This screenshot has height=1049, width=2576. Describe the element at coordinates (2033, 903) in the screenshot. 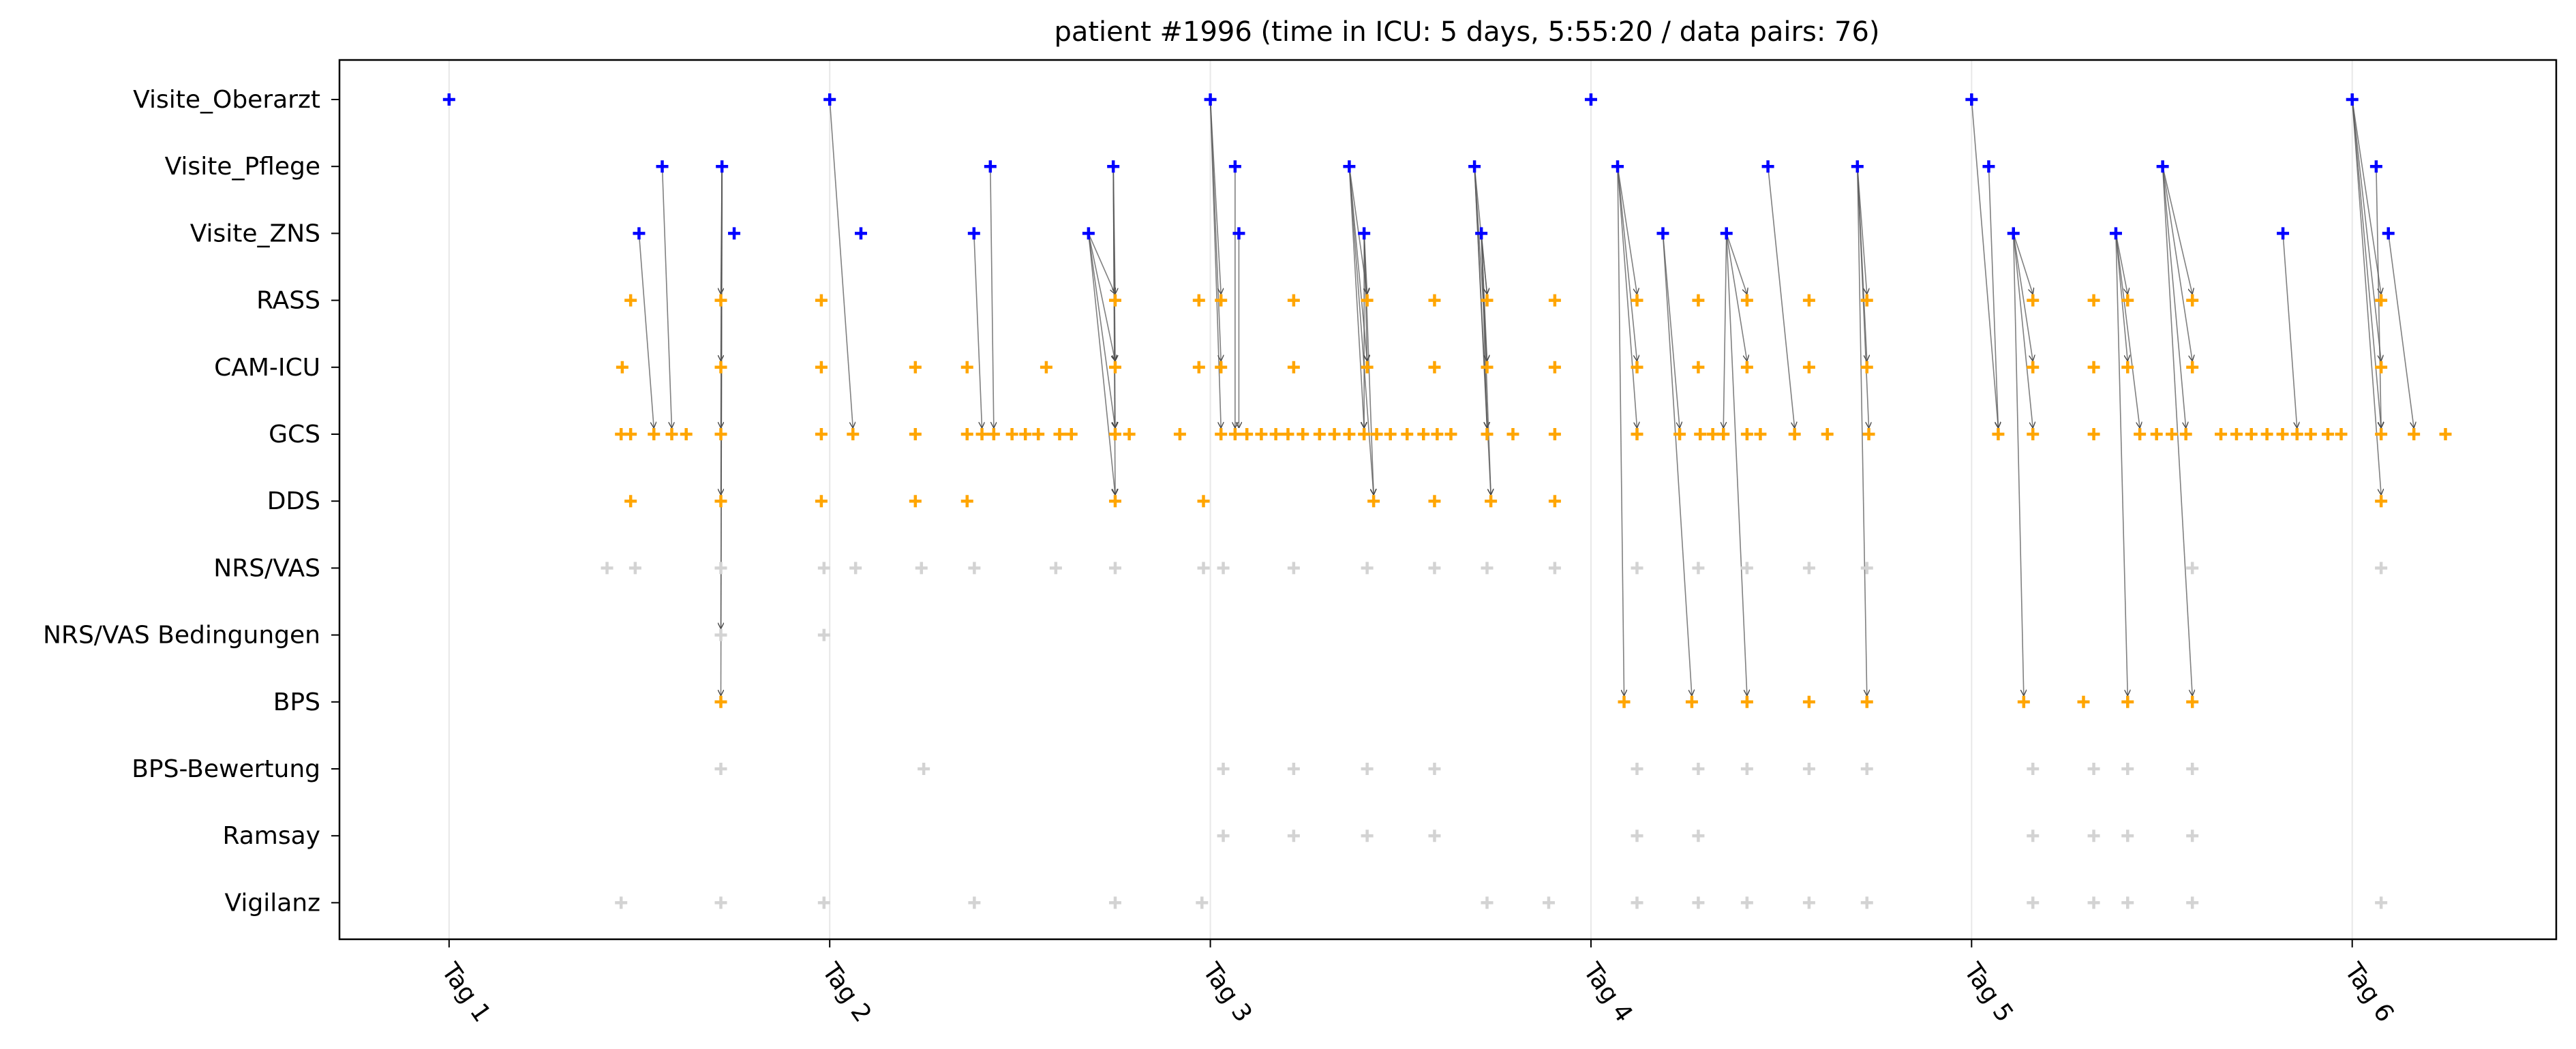

I see `marker-vigilanz` at that location.